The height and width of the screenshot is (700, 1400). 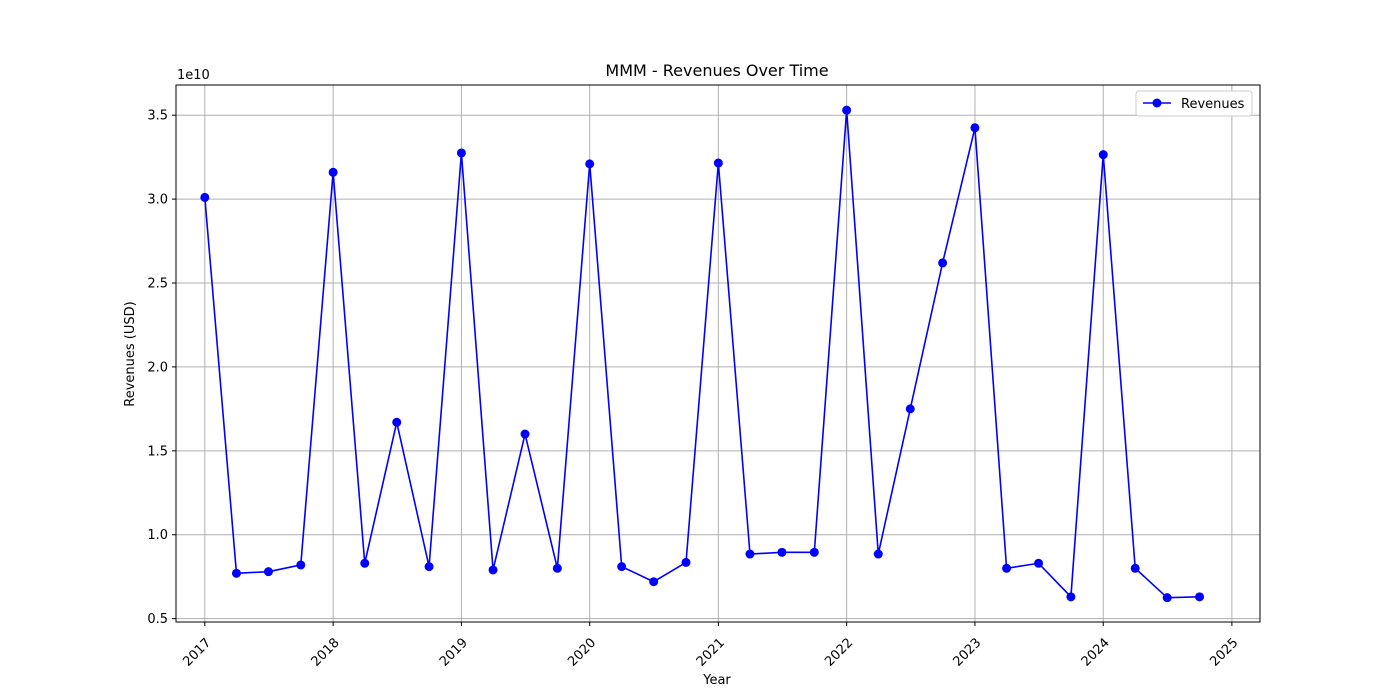 What do you see at coordinates (157, 619) in the screenshot?
I see `y-tick-label-0.5: 0.5` at bounding box center [157, 619].